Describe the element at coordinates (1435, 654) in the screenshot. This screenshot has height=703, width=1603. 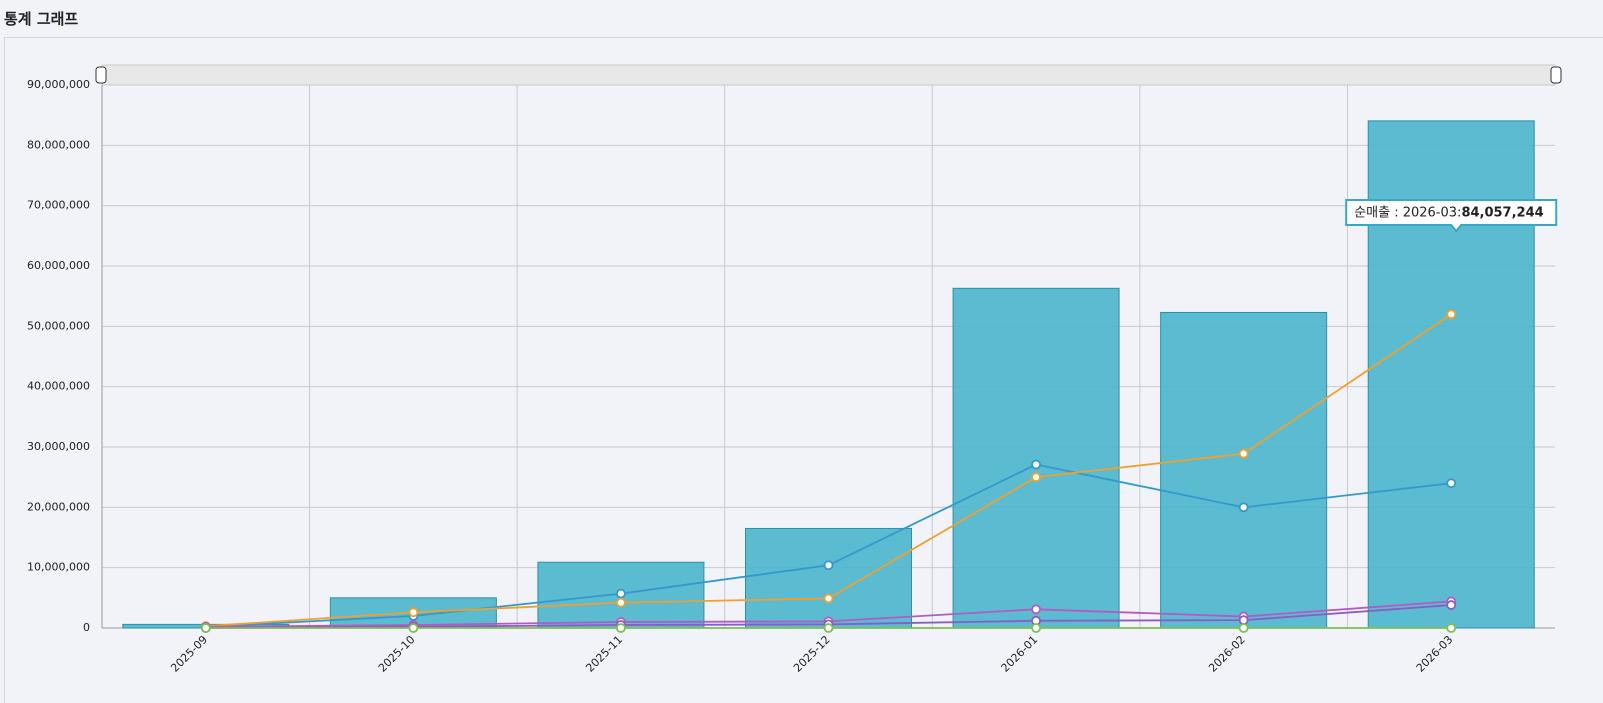
I see `x-tick-label: 2026-03` at that location.